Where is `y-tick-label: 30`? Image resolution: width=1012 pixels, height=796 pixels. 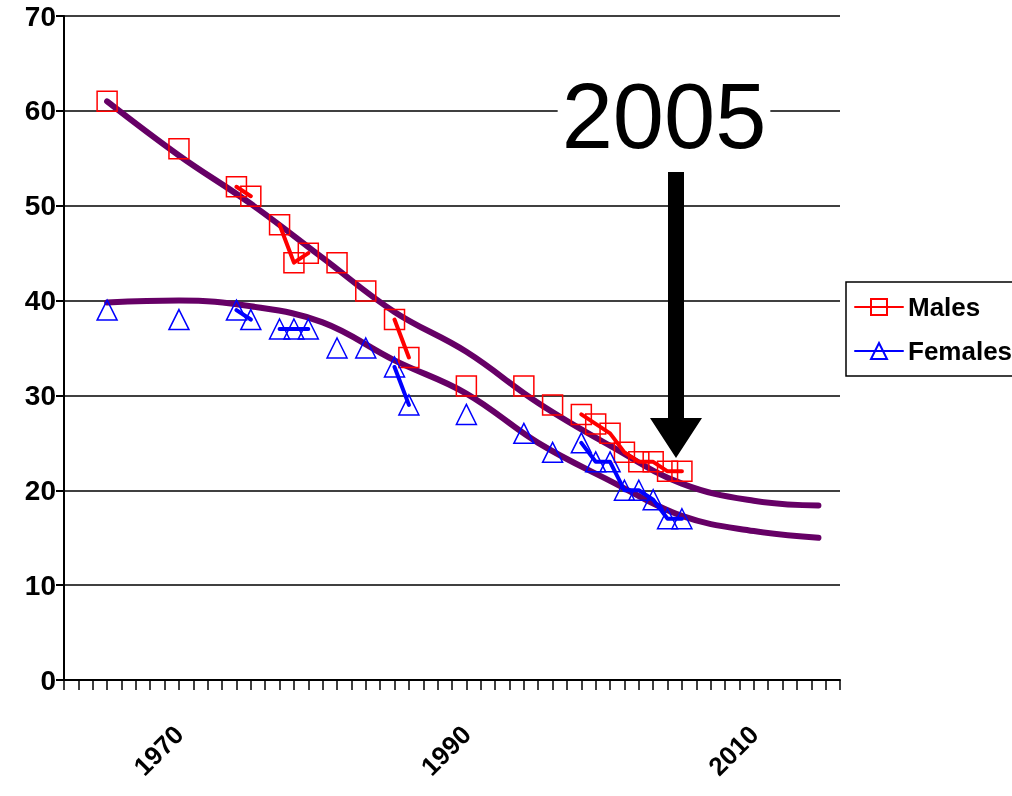
y-tick-label: 30 is located at coordinates (40, 395).